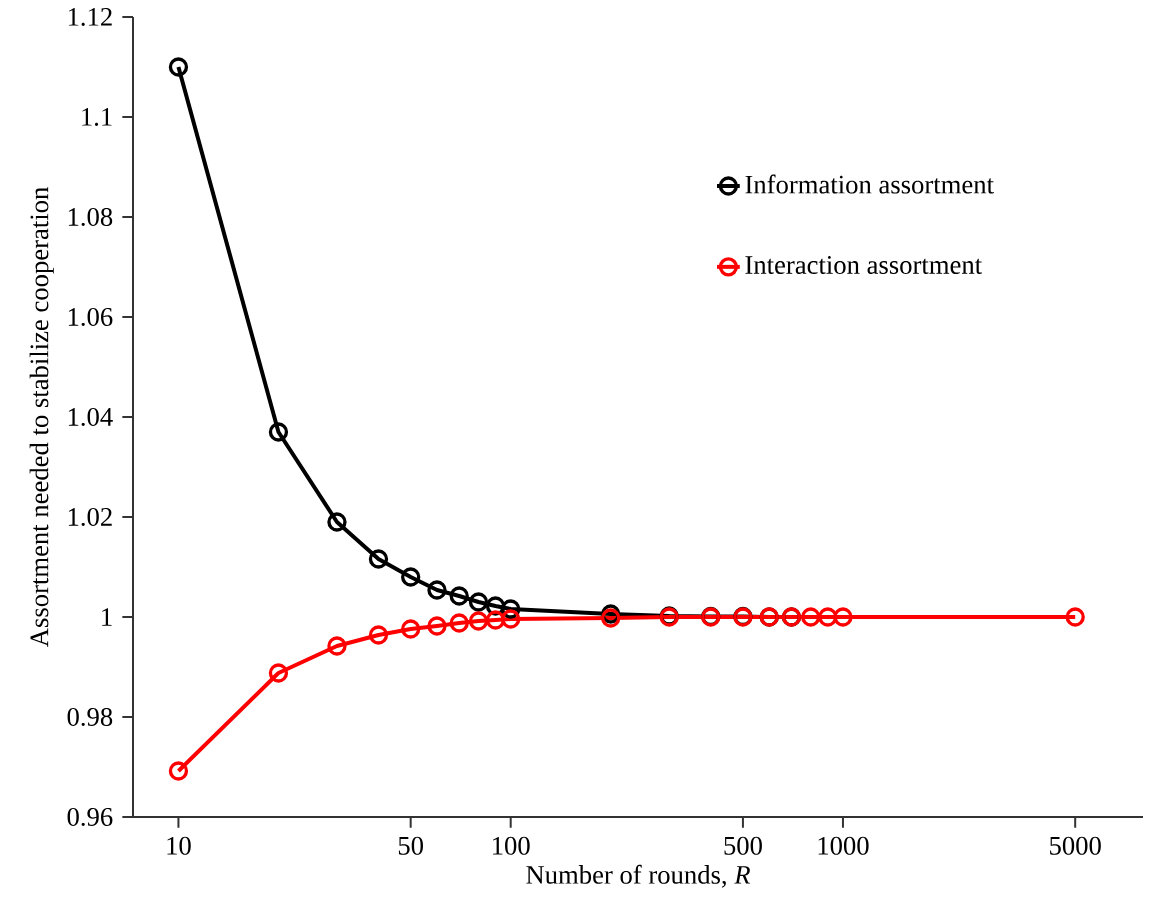 Image resolution: width=1150 pixels, height=923 pixels. Describe the element at coordinates (90, 717) in the screenshot. I see `y-tick-label: 0.98` at that location.